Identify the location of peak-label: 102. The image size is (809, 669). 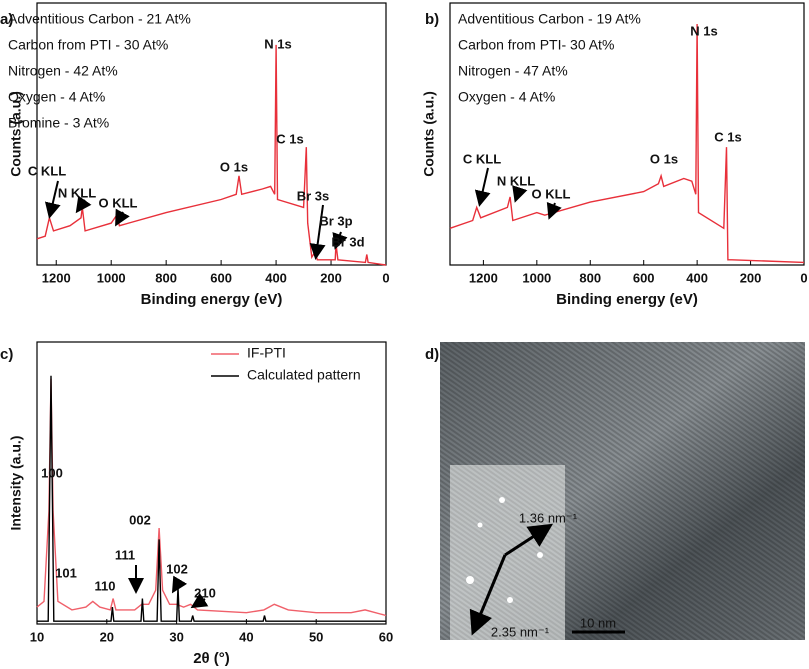
(177, 568).